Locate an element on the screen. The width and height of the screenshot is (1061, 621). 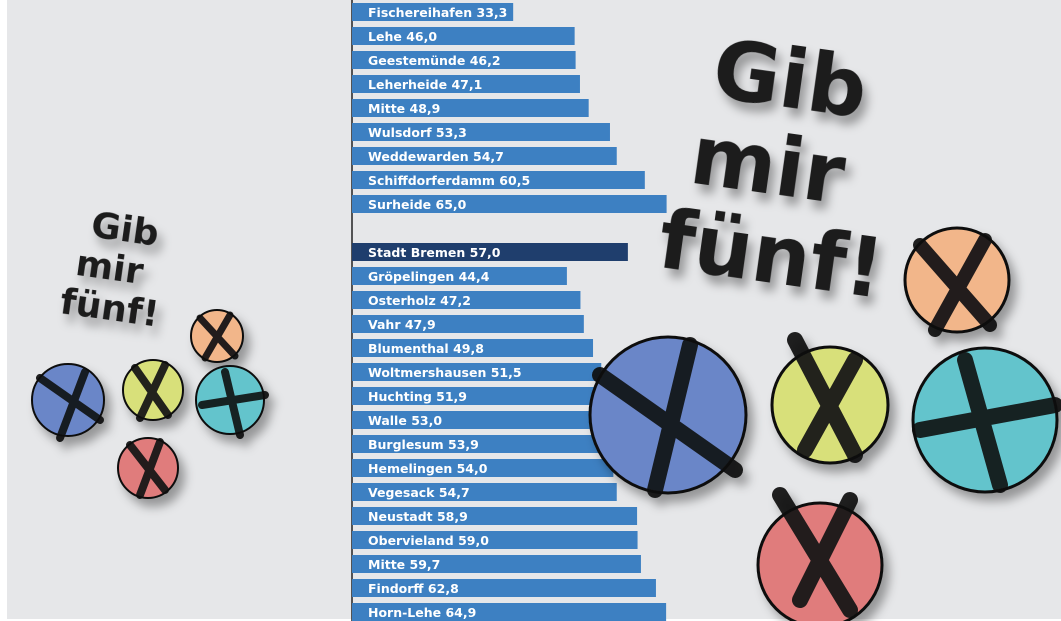
bar-label: Vegesack 54,7 is located at coordinates (419, 492).